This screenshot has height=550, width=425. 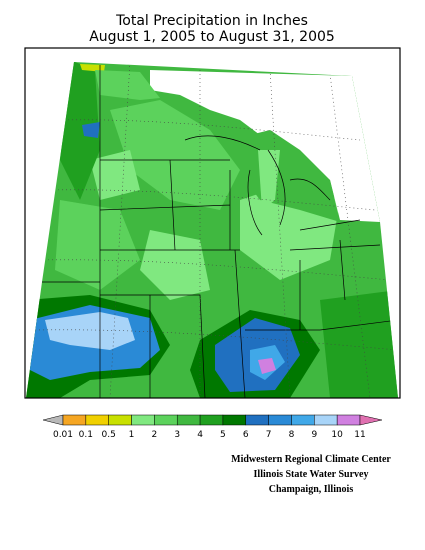 What do you see at coordinates (212, 427) in the screenshot?
I see `legend: 0.01 0.1 0.5 1 2 3 4 5 6 7 8 9 10 11` at bounding box center [212, 427].